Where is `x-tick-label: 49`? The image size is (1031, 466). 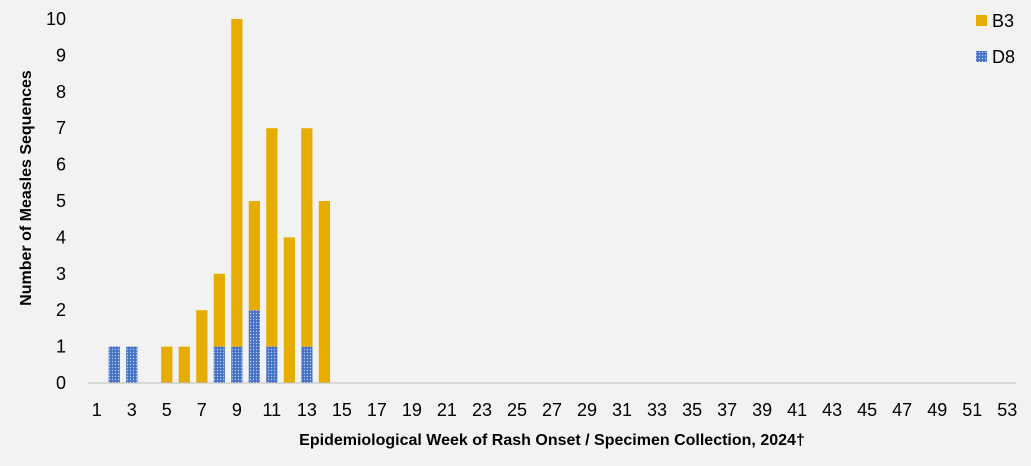 x-tick-label: 49 is located at coordinates (937, 410).